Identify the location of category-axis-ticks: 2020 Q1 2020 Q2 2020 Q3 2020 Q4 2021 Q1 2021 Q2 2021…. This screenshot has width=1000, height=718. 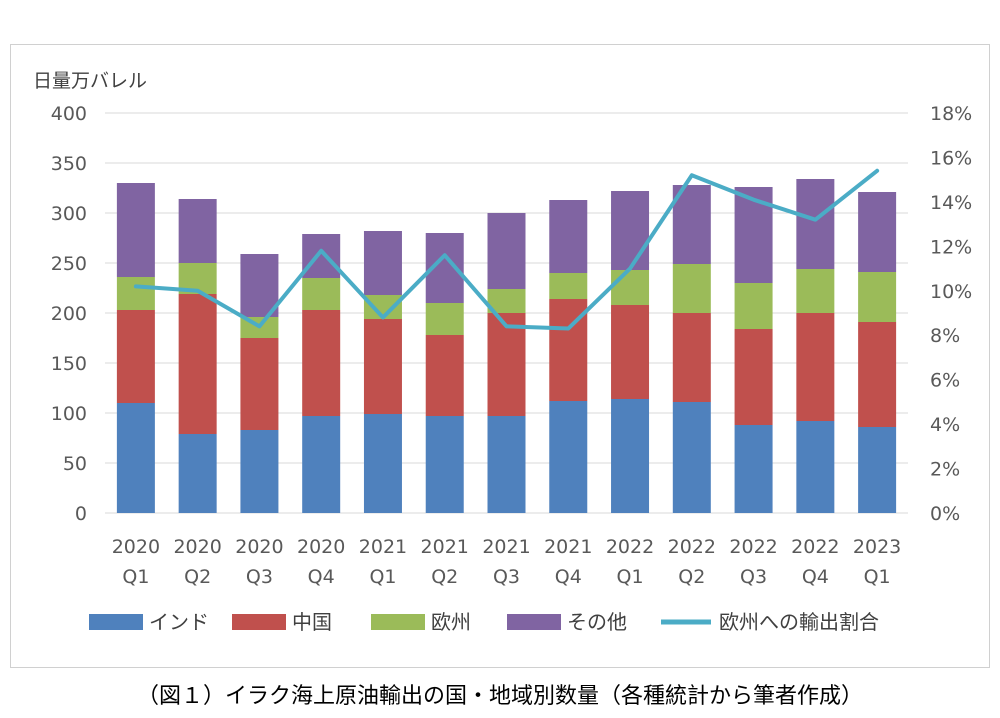
(507, 562).